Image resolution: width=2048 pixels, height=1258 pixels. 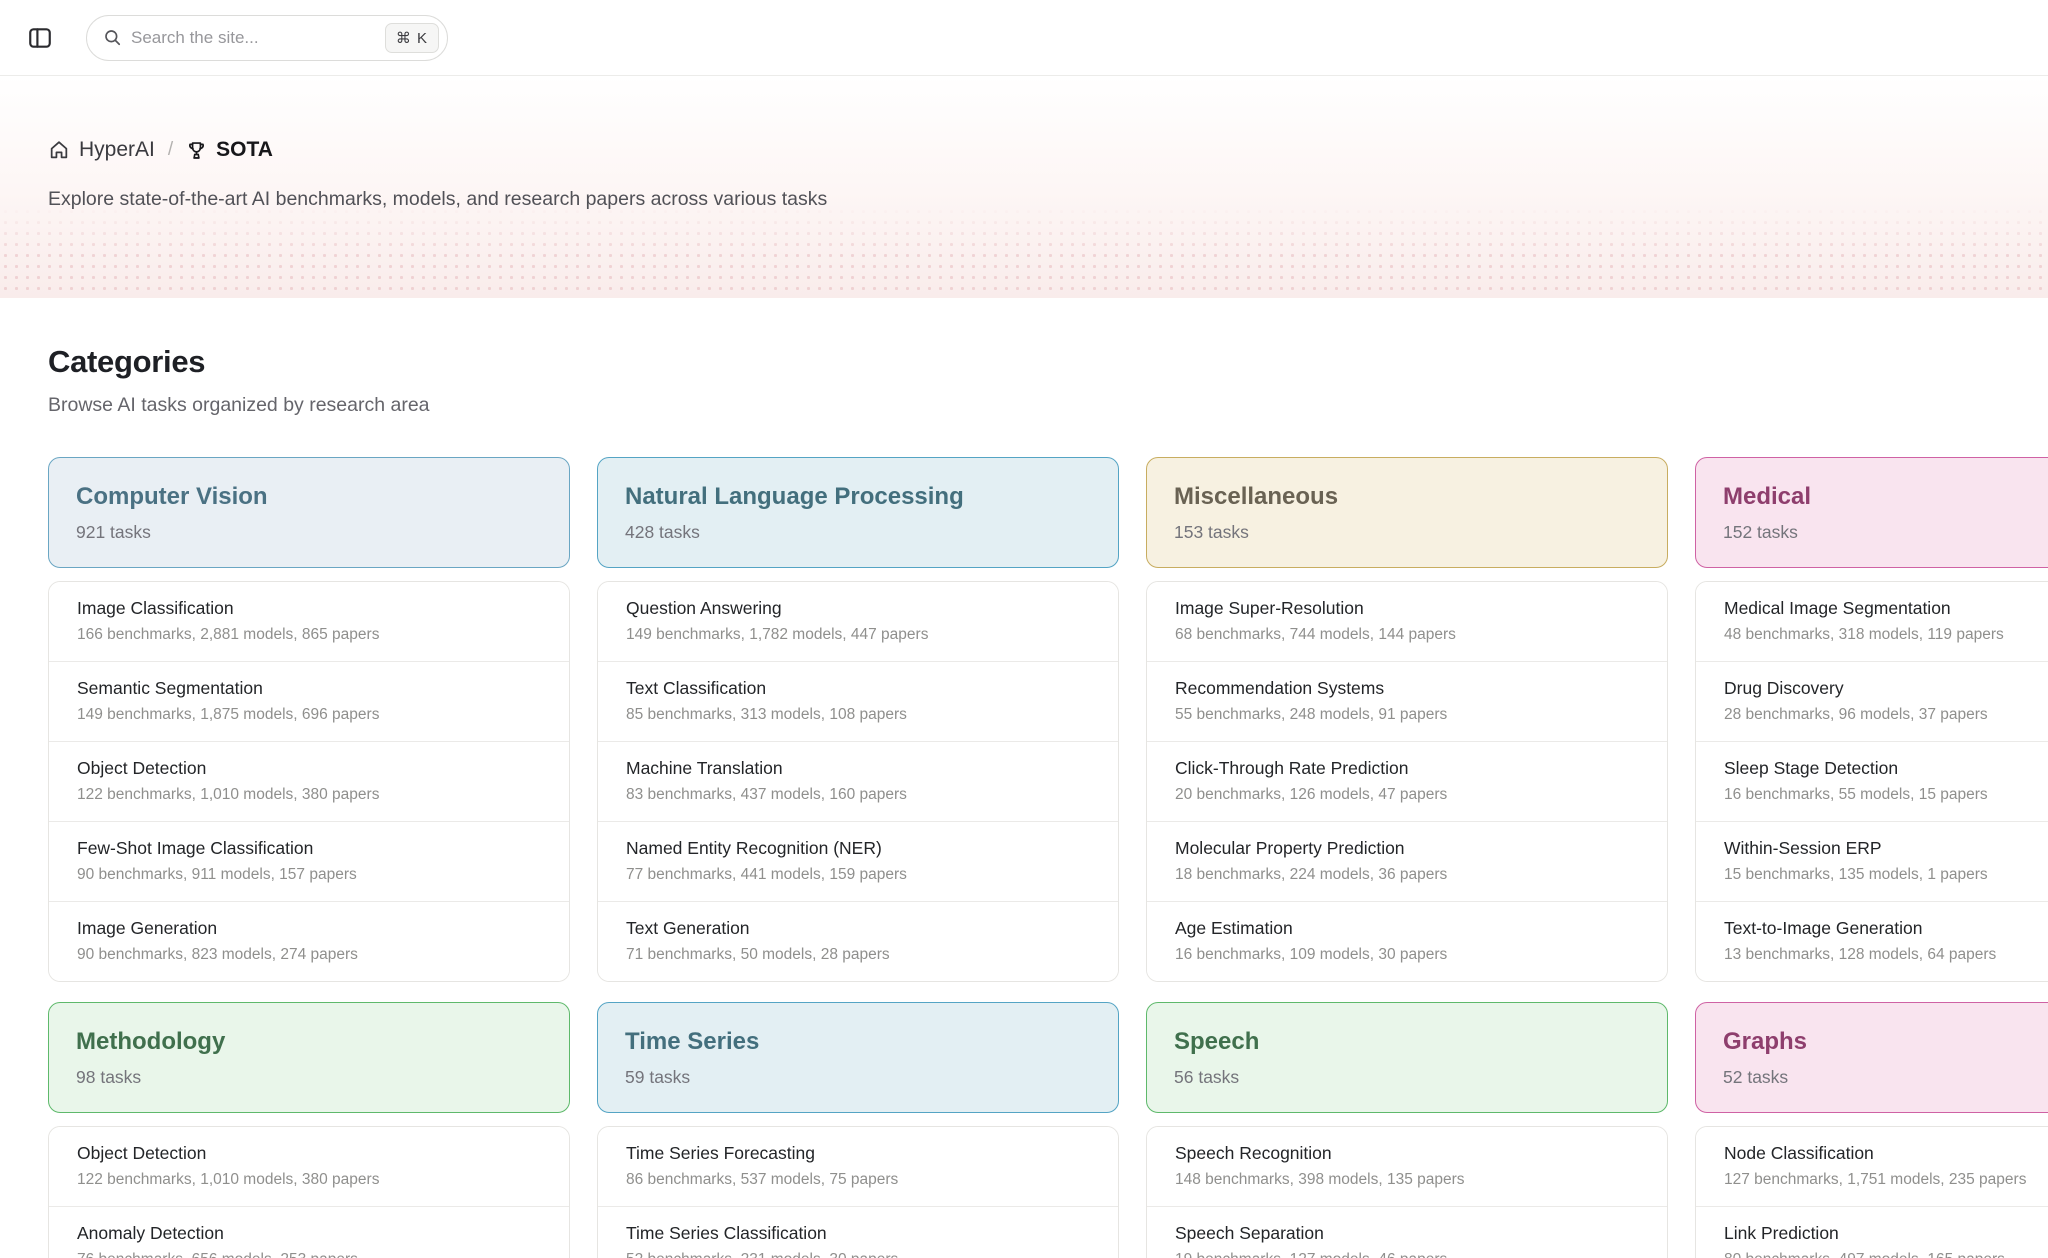 What do you see at coordinates (858, 512) in the screenshot?
I see `category-header: Natural Language Processing 428 tasks` at bounding box center [858, 512].